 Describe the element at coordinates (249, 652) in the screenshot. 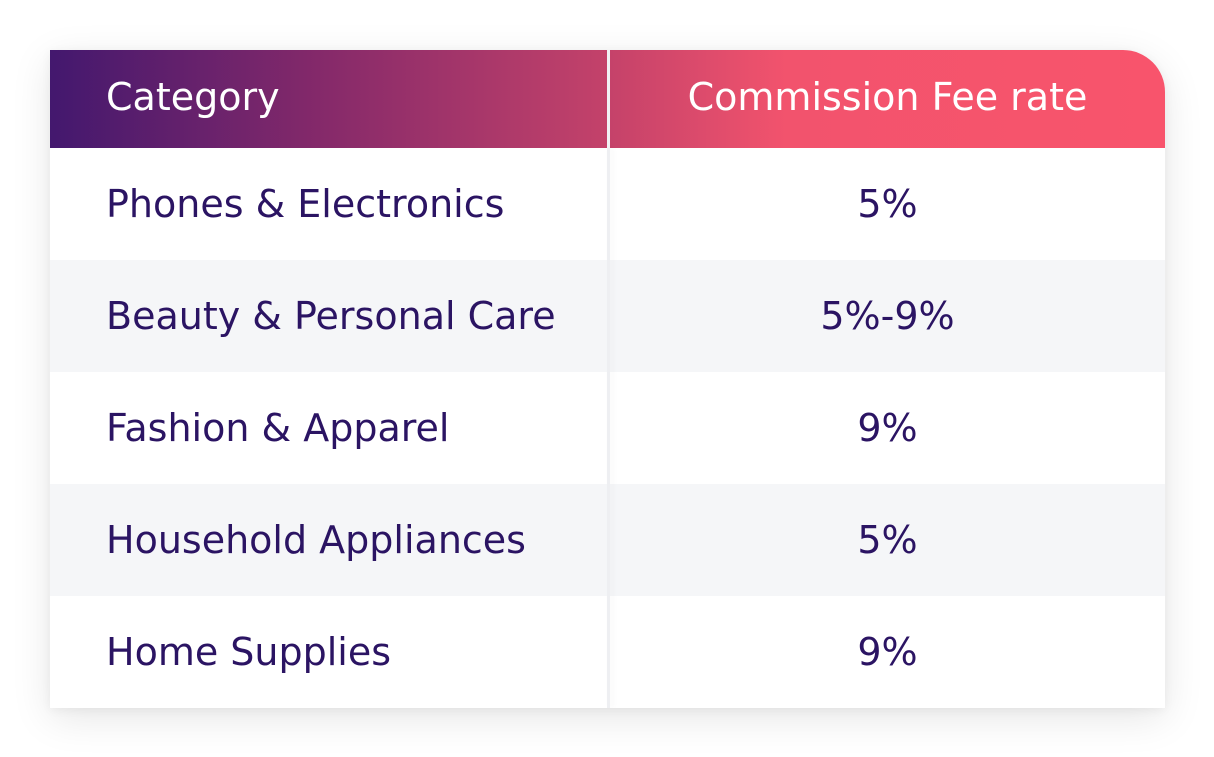

I see `category-cell: Home Supplies` at that location.